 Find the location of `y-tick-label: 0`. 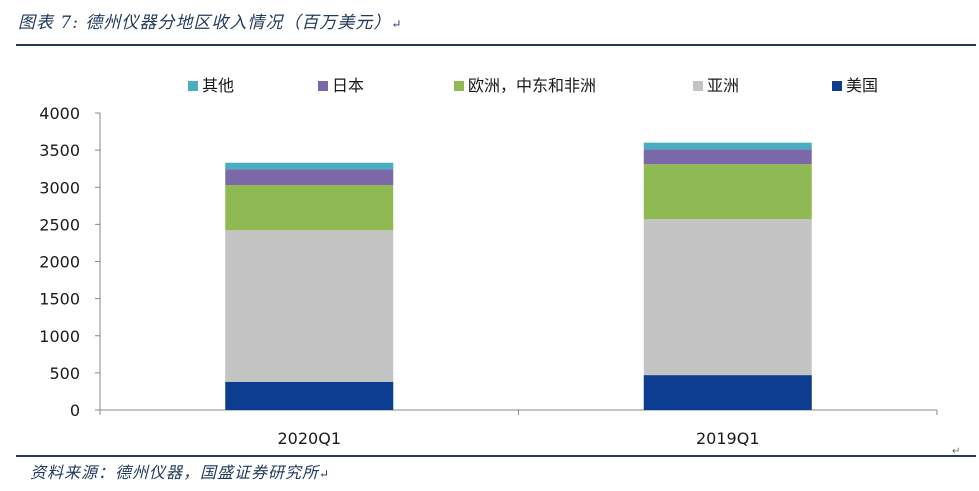

y-tick-label: 0 is located at coordinates (75, 410).